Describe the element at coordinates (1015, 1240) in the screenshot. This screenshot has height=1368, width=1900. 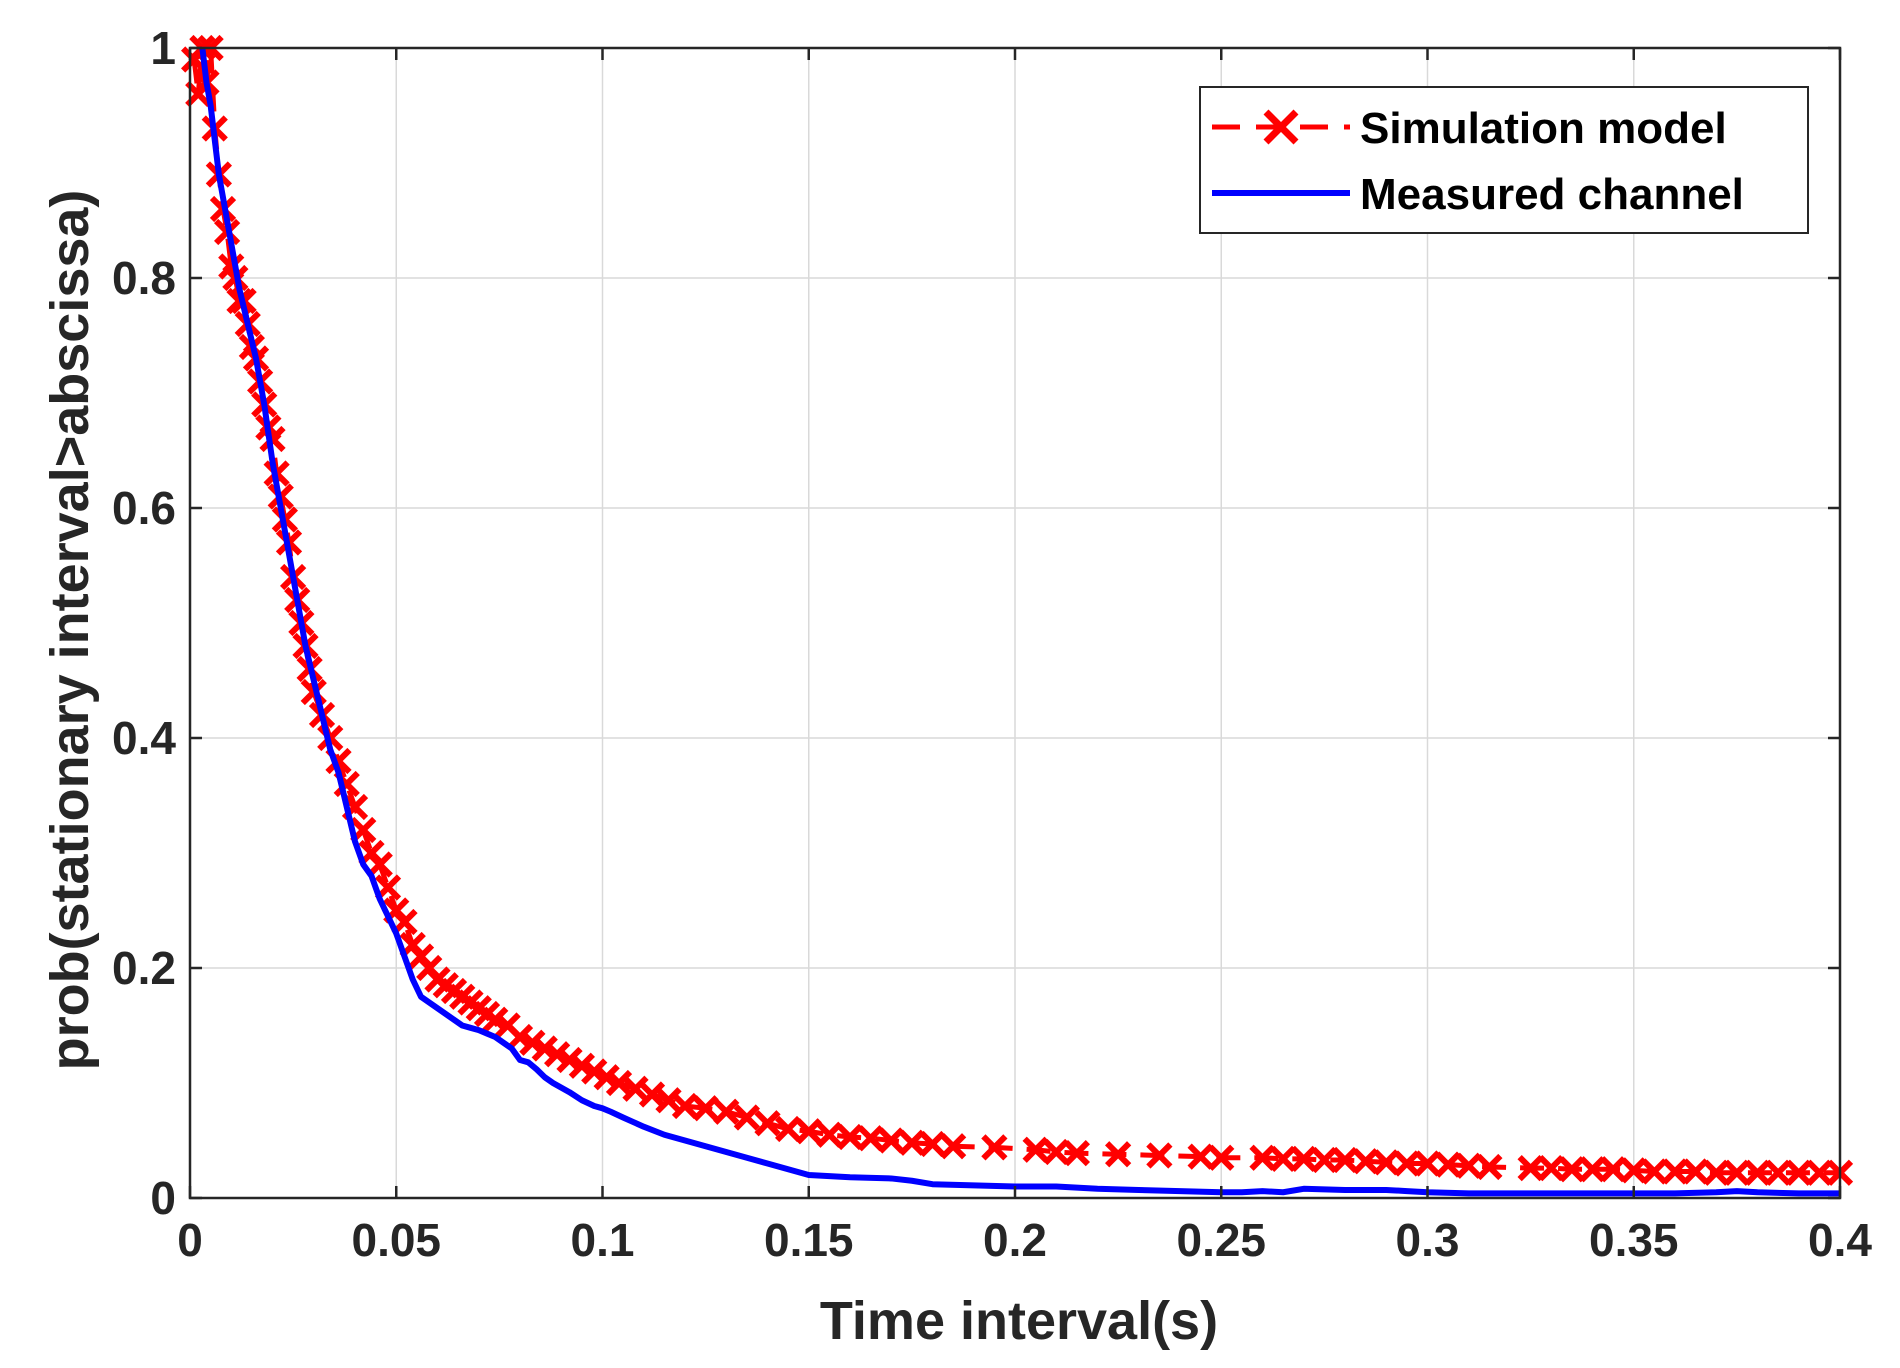
I see `x-tick-label: 0.2` at that location.